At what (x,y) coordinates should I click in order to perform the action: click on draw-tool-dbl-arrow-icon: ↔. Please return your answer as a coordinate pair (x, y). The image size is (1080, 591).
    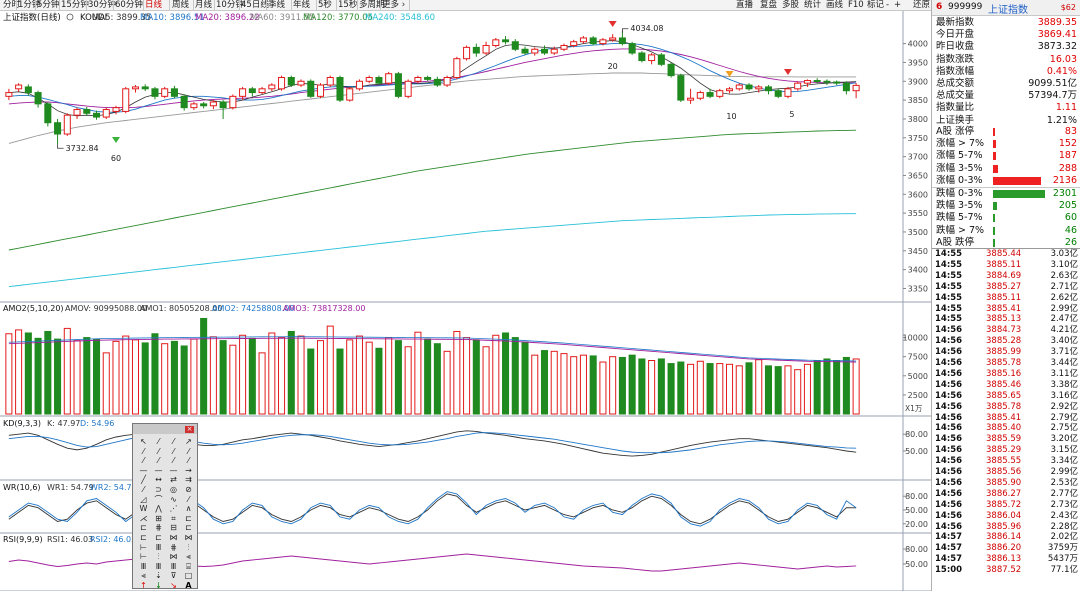
    Looking at the image, I should click on (158, 480).